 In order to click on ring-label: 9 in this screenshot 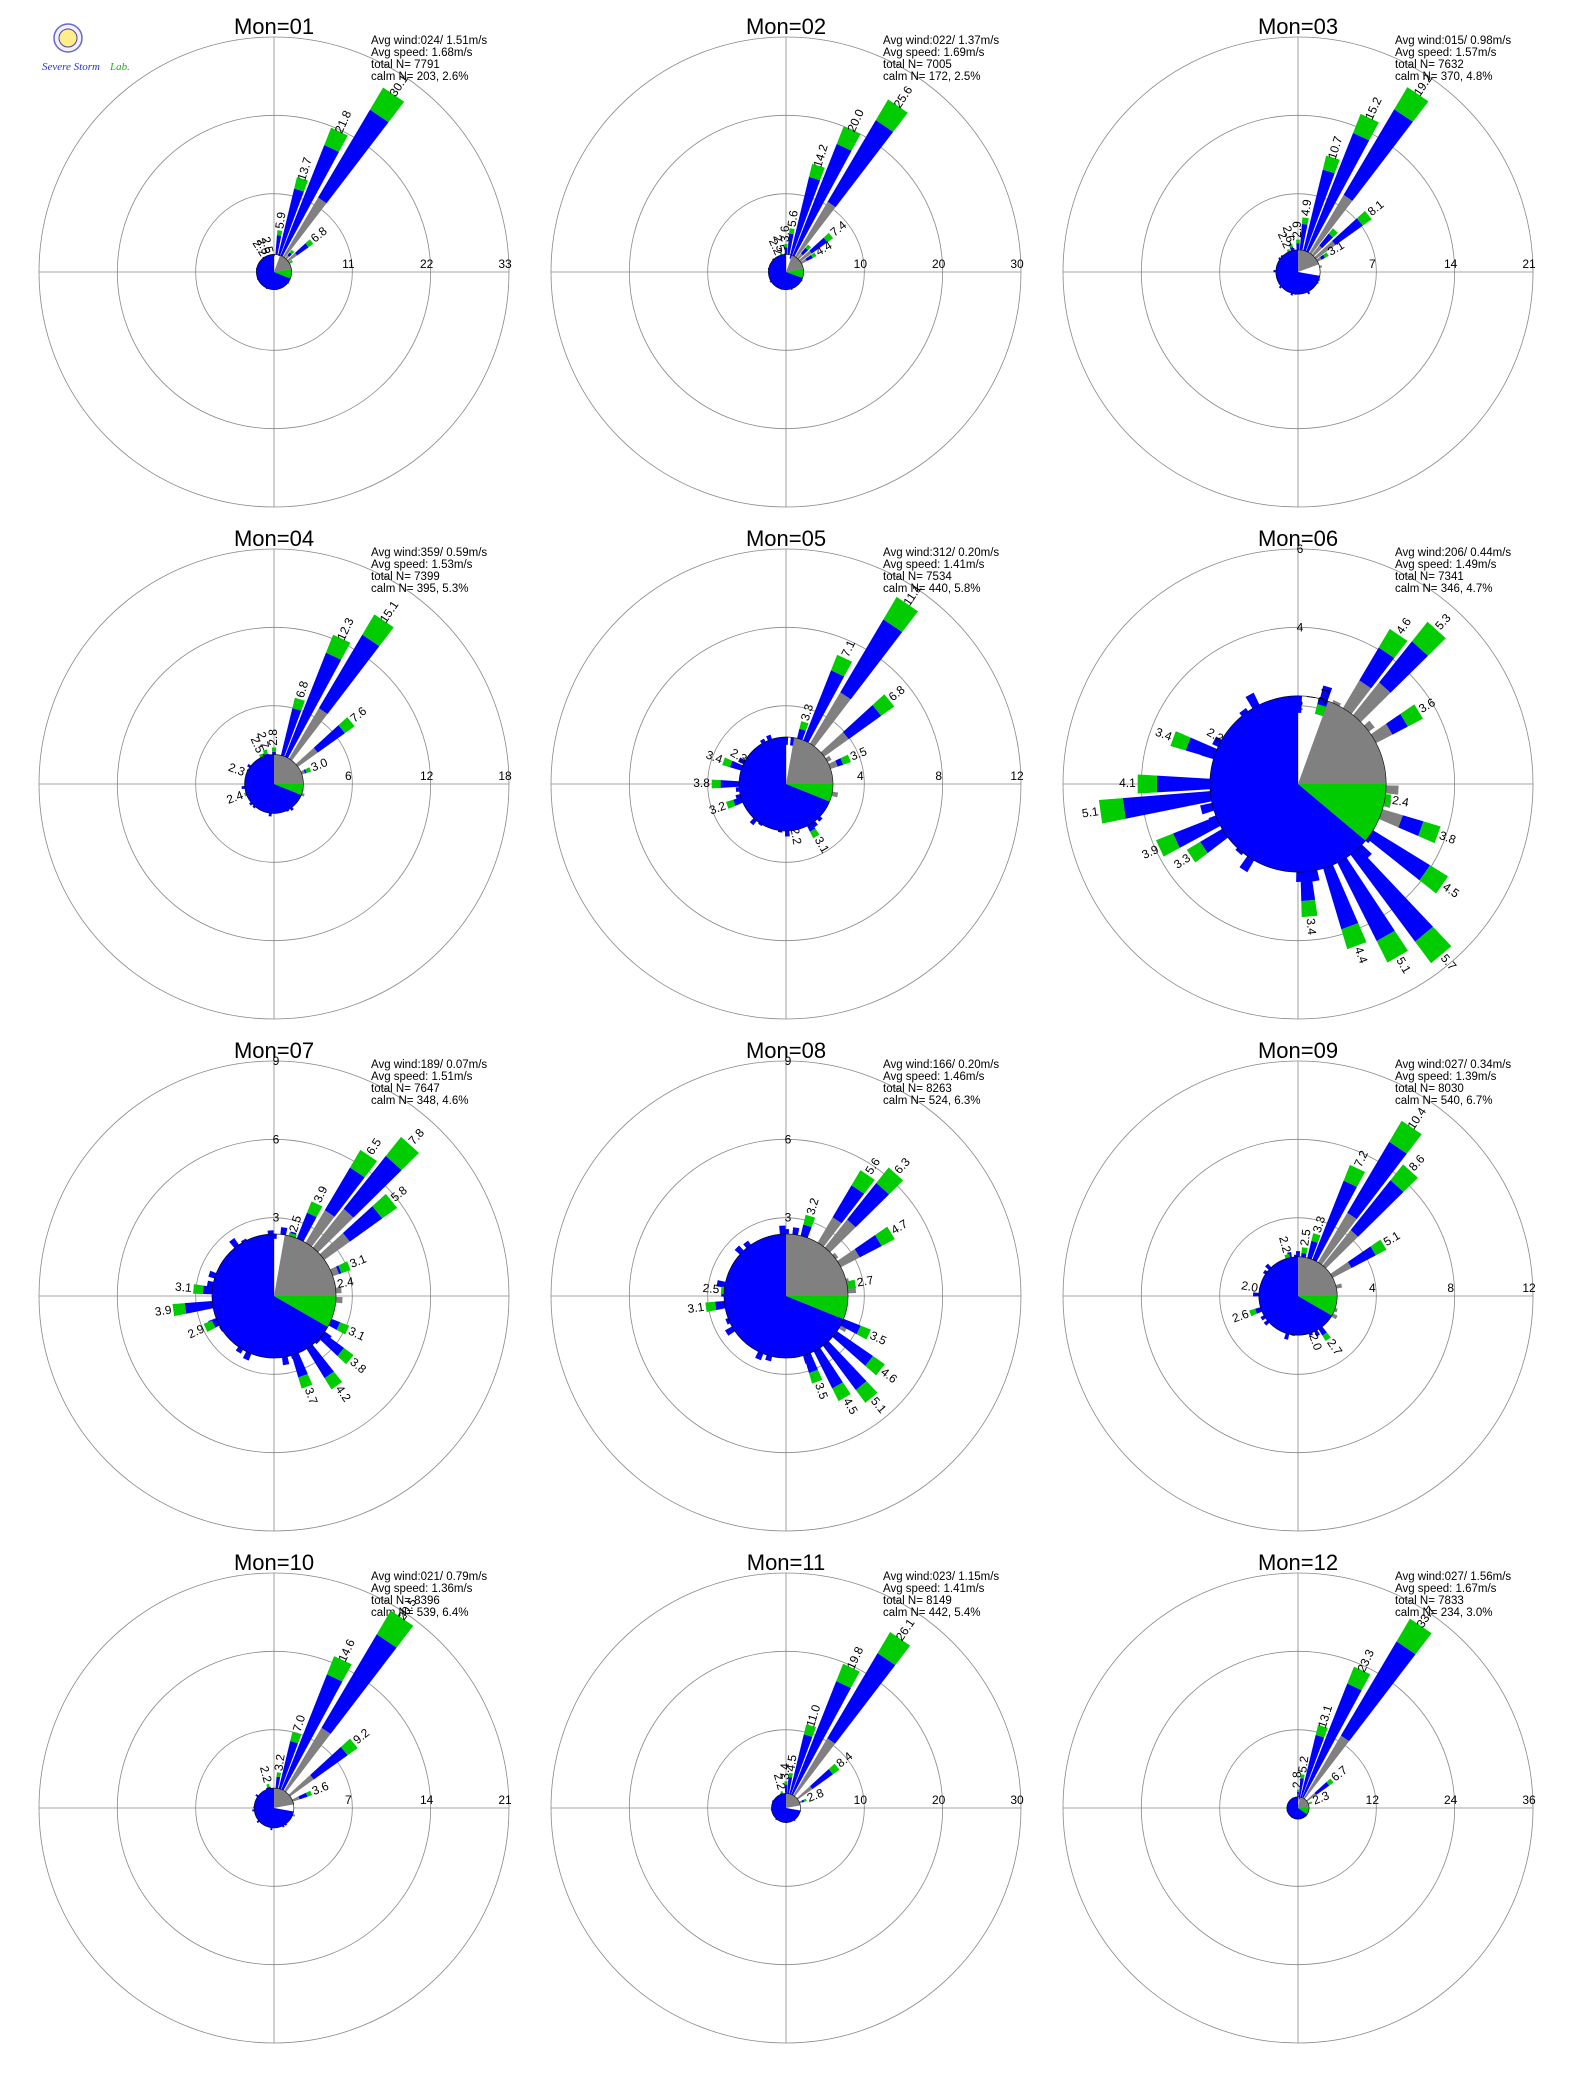, I will do `click(788, 1061)`.